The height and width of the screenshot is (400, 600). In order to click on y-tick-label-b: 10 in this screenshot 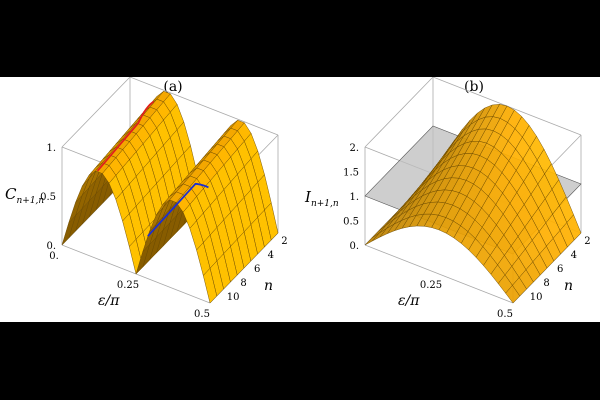, I will do `click(536, 297)`.